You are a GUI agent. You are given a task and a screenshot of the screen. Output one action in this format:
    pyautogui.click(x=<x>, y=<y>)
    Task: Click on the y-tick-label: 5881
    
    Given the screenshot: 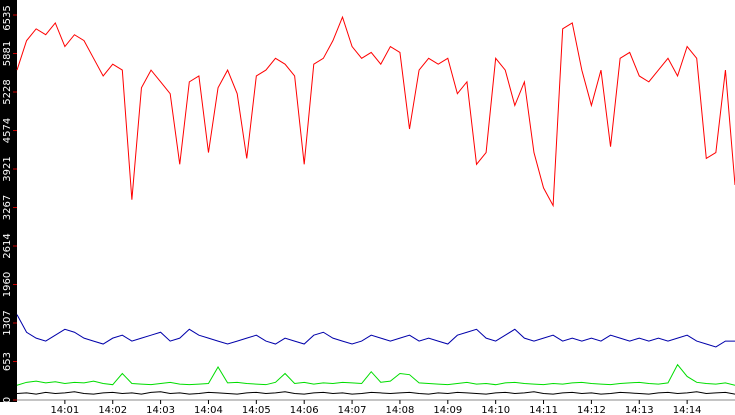 What is the action you would take?
    pyautogui.click(x=7, y=53)
    